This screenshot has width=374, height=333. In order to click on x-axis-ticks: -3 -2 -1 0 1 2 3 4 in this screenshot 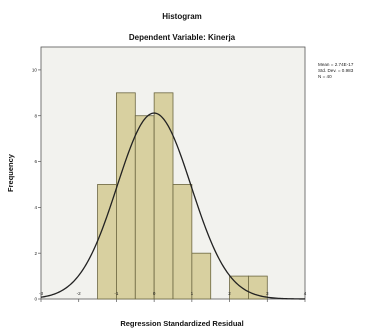, I will do `click(173, 296)`.